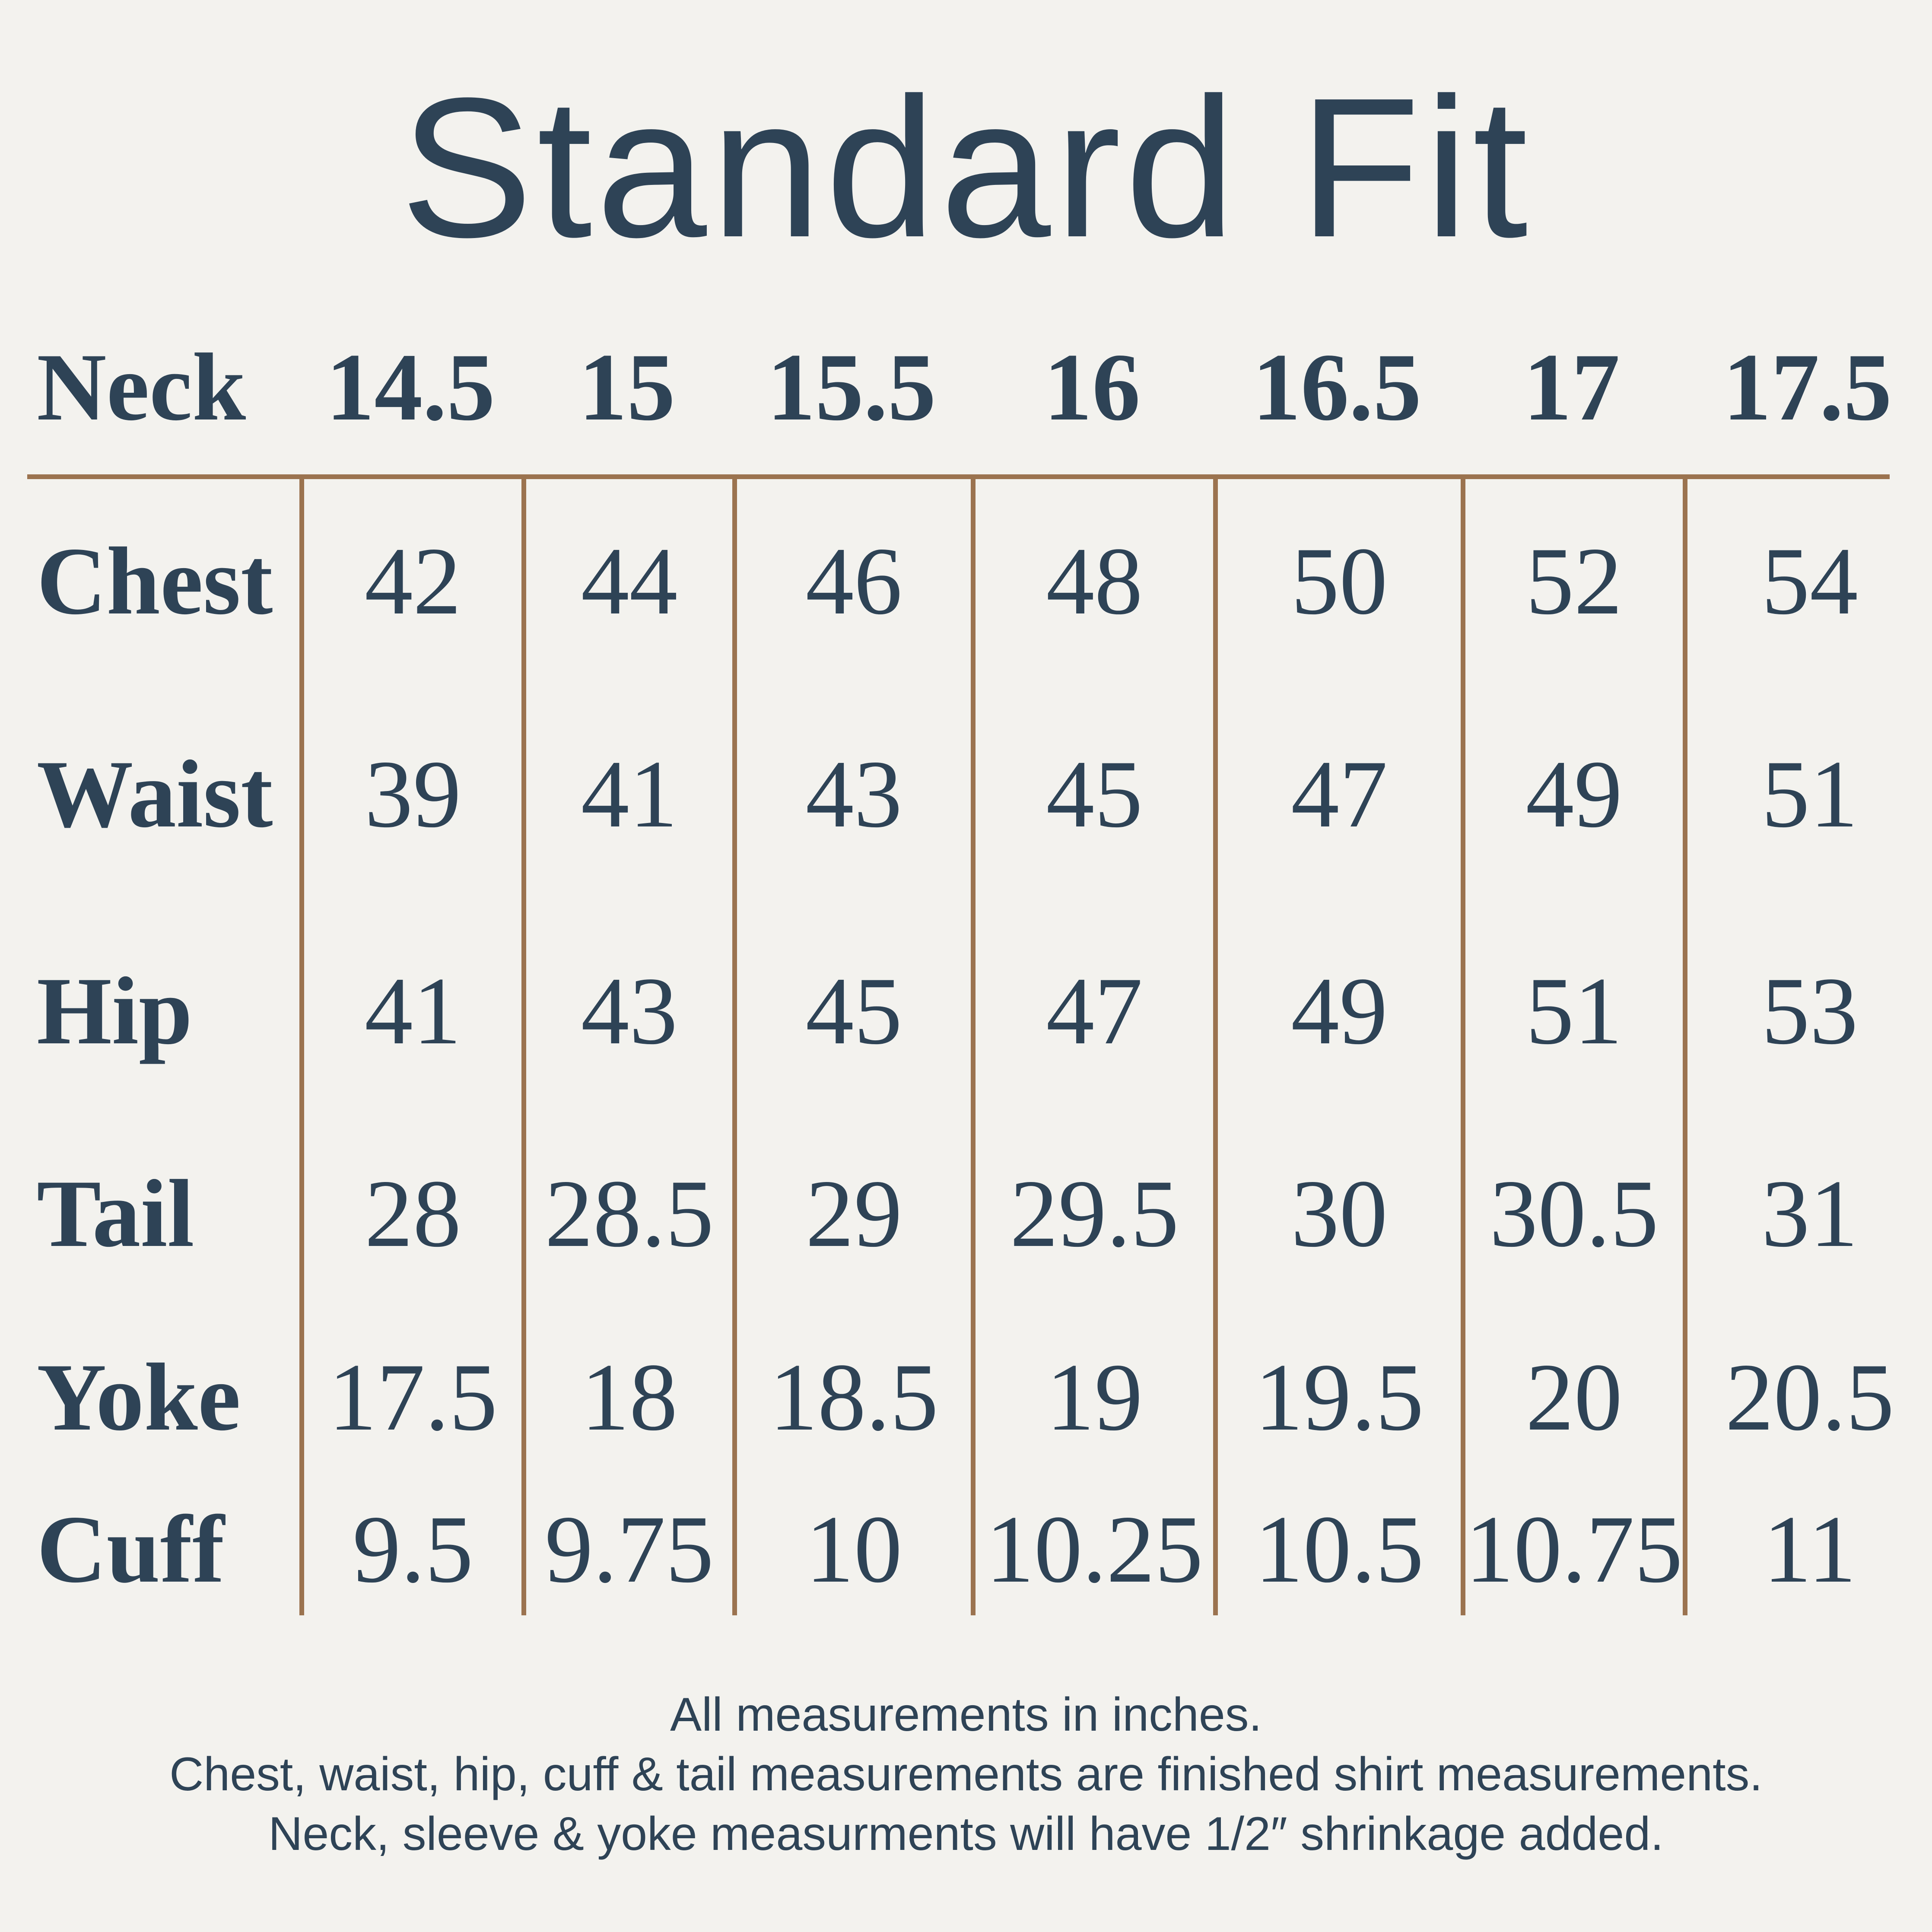 The image size is (1932, 1932). What do you see at coordinates (410, 1397) in the screenshot?
I see `table-cell: 17.5` at bounding box center [410, 1397].